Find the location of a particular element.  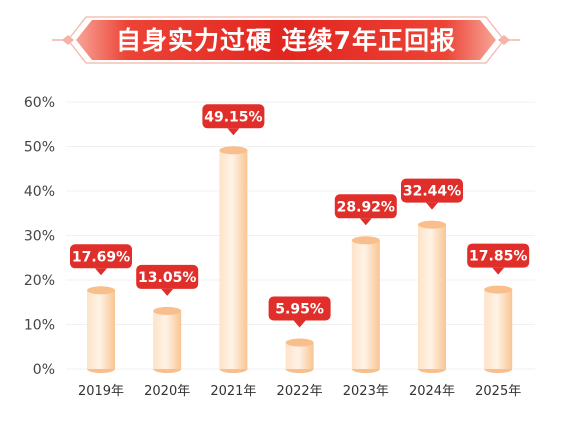

x-axis-categories: 2019年 2020年 2021年 2022年 2023年 2024年 2025年 is located at coordinates (299, 391).